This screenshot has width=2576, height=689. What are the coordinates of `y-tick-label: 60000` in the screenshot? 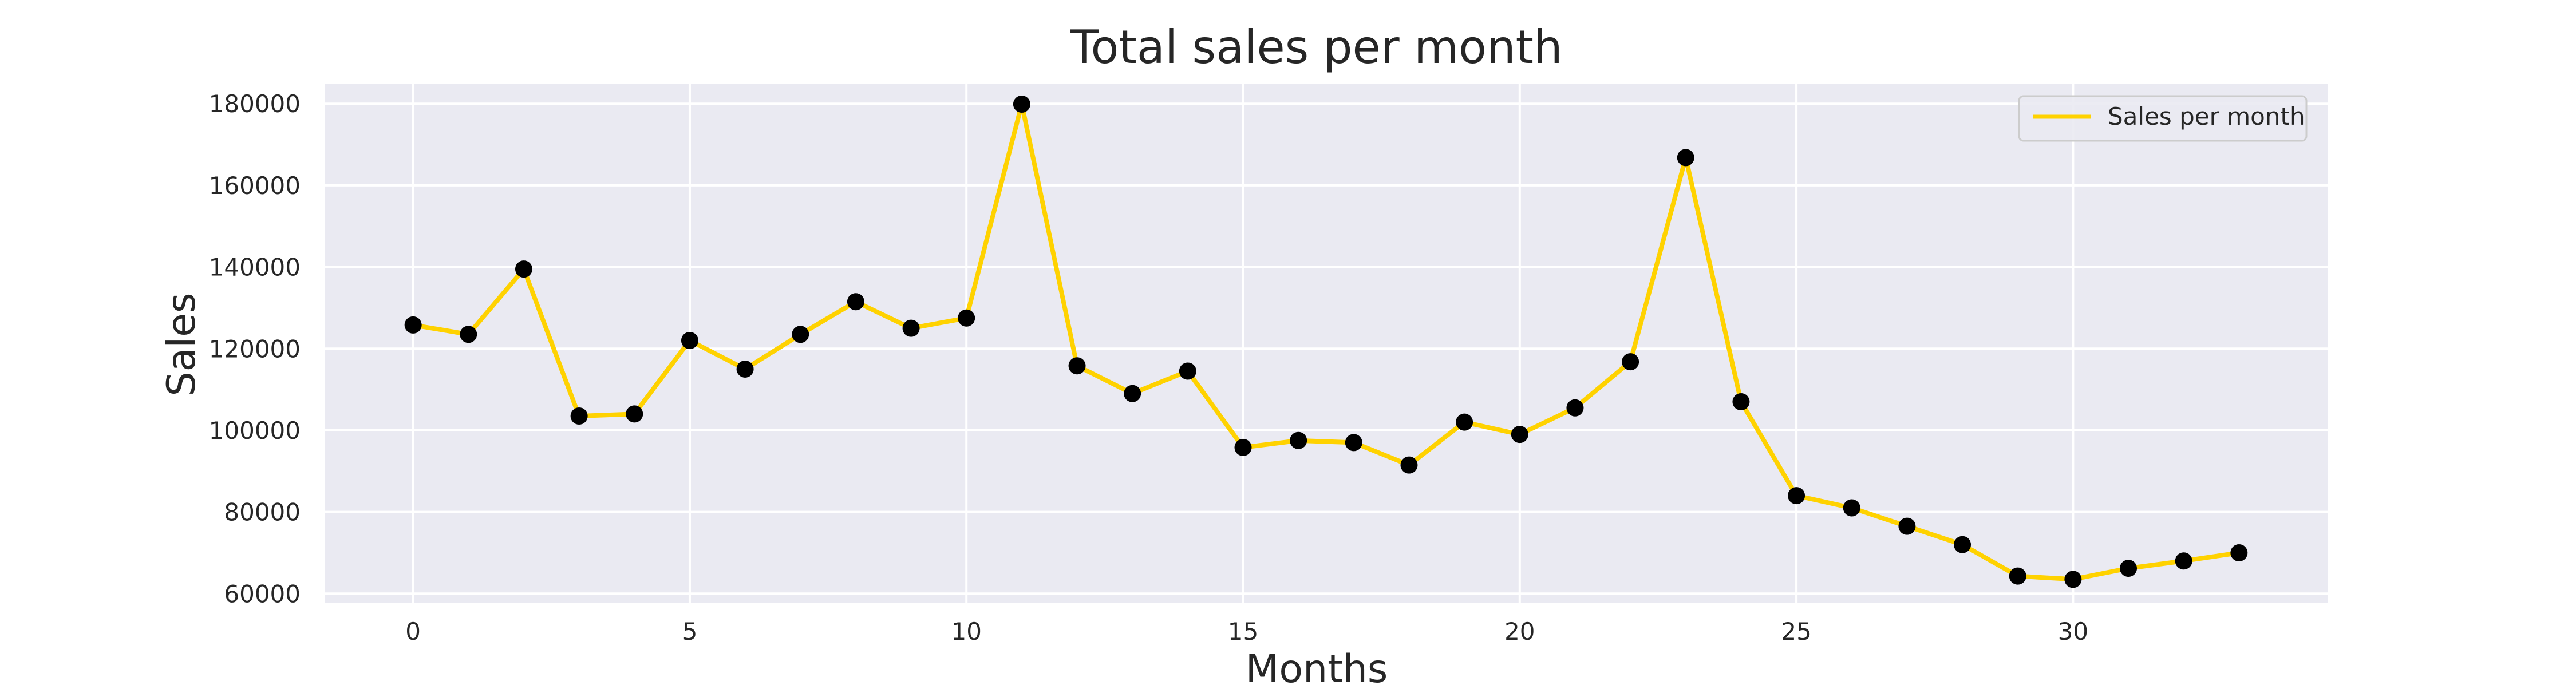 It's located at (262, 594).